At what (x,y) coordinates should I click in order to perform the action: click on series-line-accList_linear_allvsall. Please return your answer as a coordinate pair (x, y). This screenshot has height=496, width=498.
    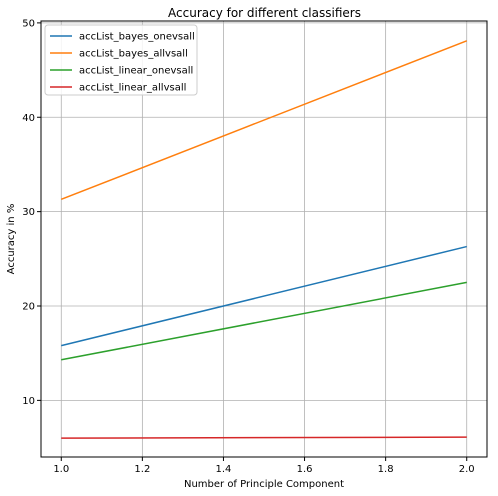
    Looking at the image, I should click on (264, 437).